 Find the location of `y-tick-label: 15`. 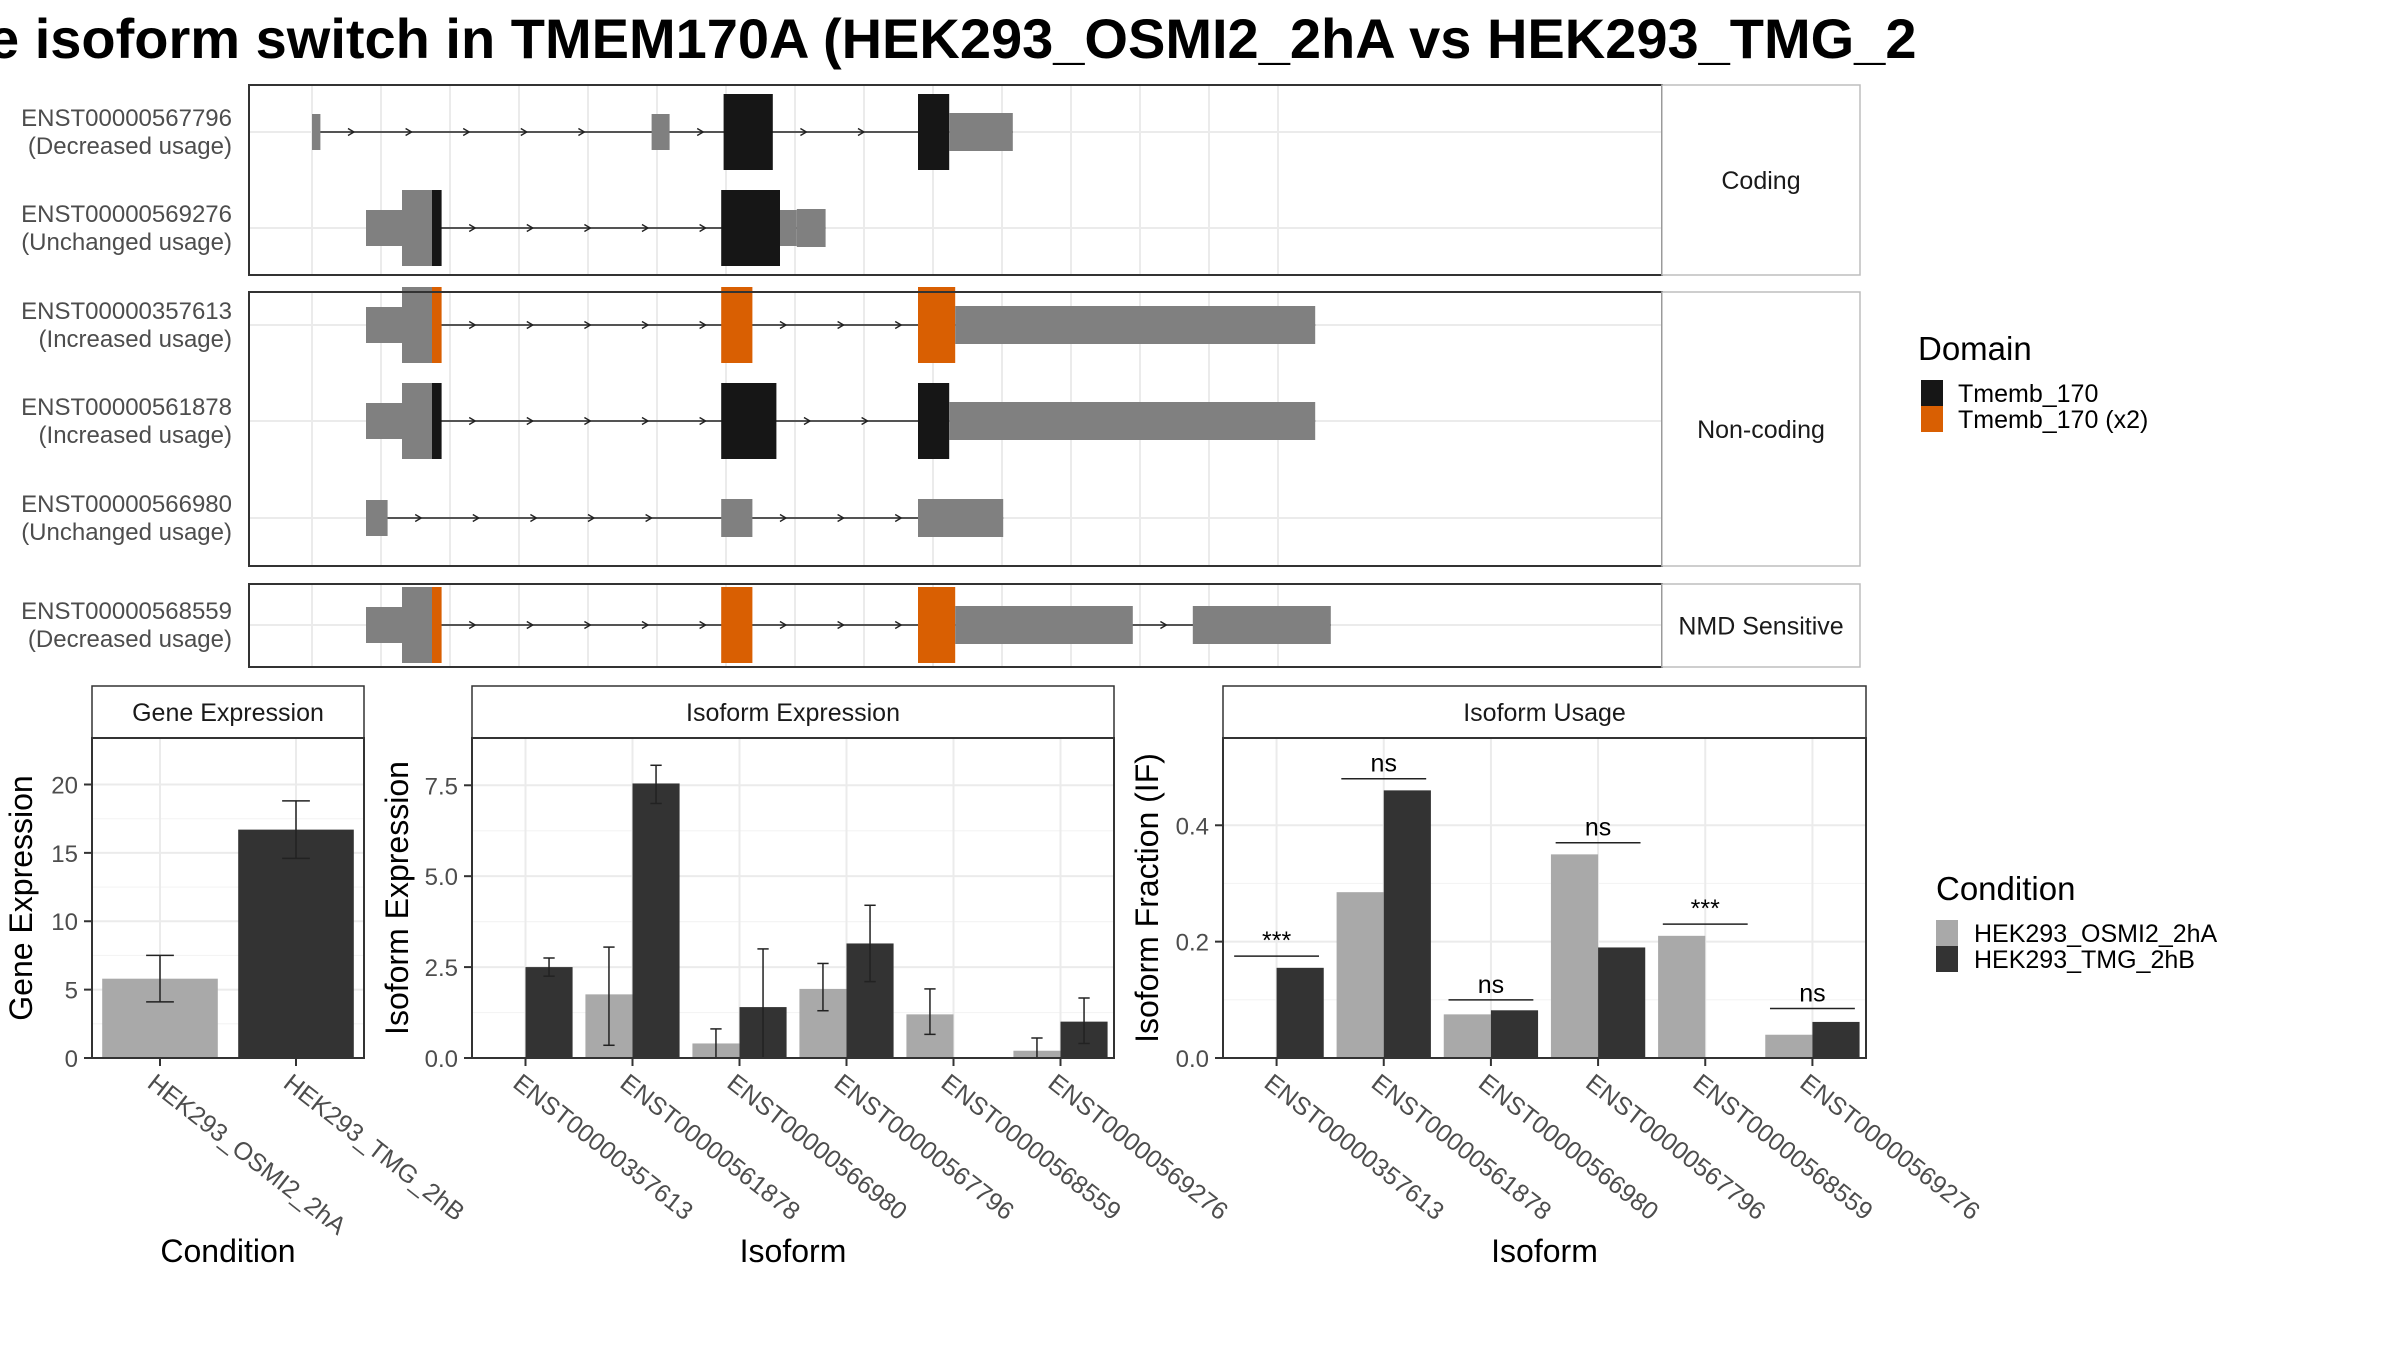

y-tick-label: 15 is located at coordinates (64, 854).